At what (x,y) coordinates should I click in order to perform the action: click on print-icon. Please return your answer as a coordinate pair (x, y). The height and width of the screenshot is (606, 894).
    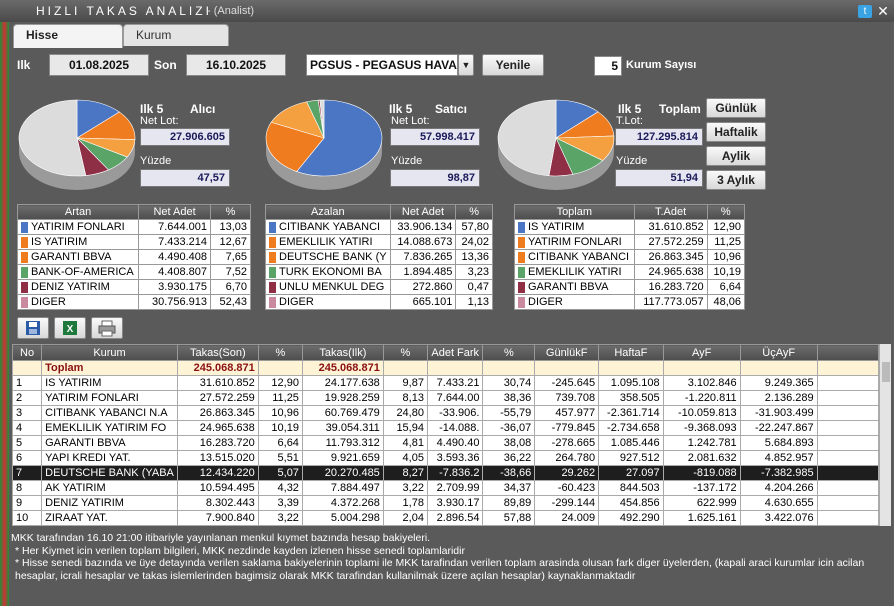
    Looking at the image, I should click on (107, 328).